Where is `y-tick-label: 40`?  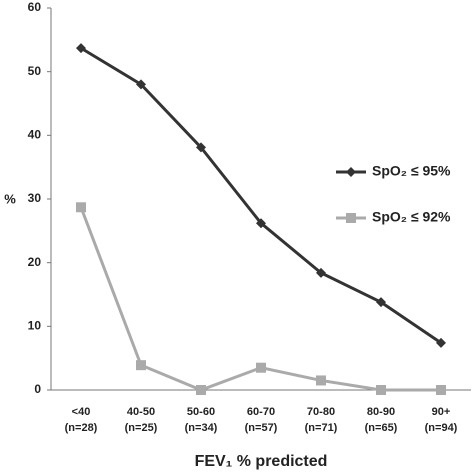 y-tick-label: 40 is located at coordinates (35, 135).